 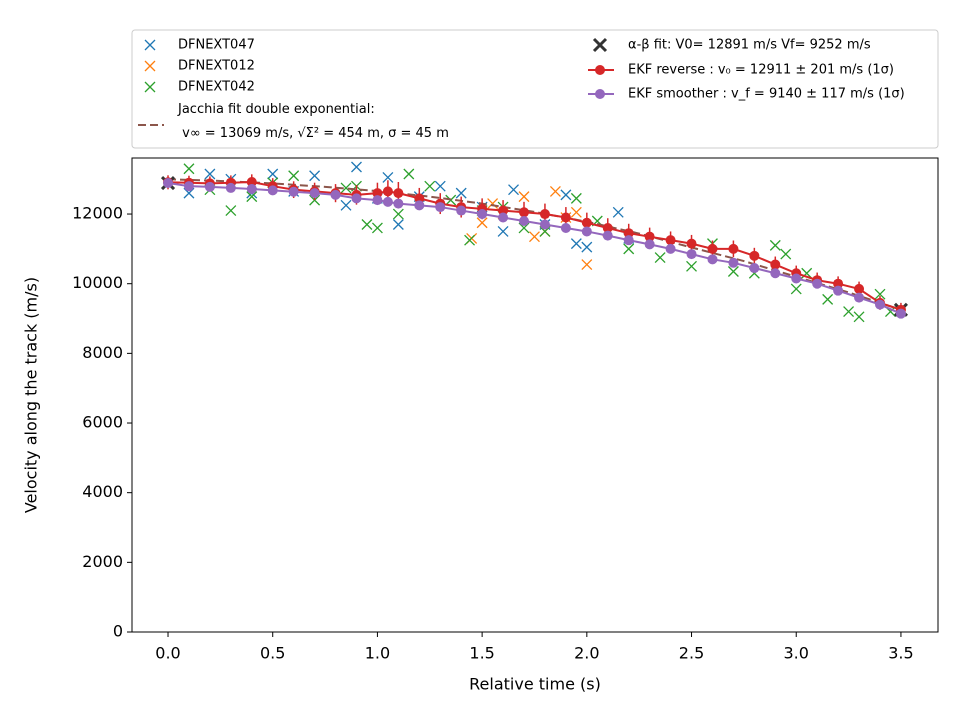 What do you see at coordinates (796, 653) in the screenshot?
I see `x-tick-label: 3.0` at bounding box center [796, 653].